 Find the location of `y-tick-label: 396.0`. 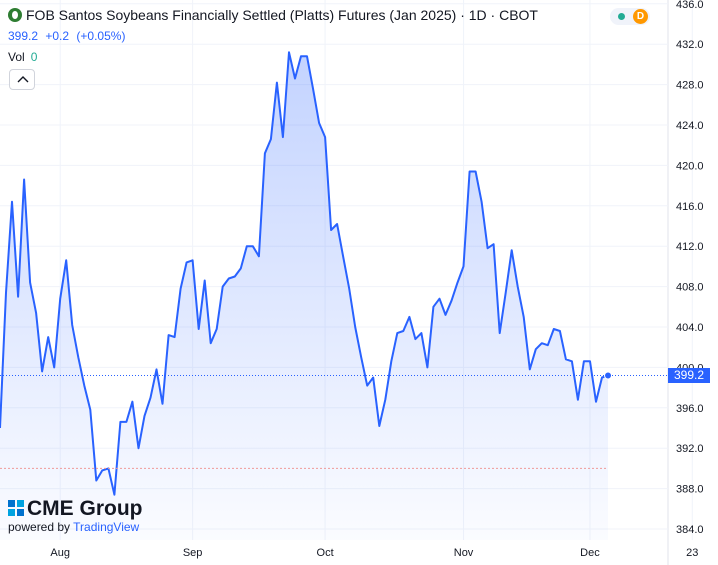

y-tick-label: 396.0 is located at coordinates (690, 409).